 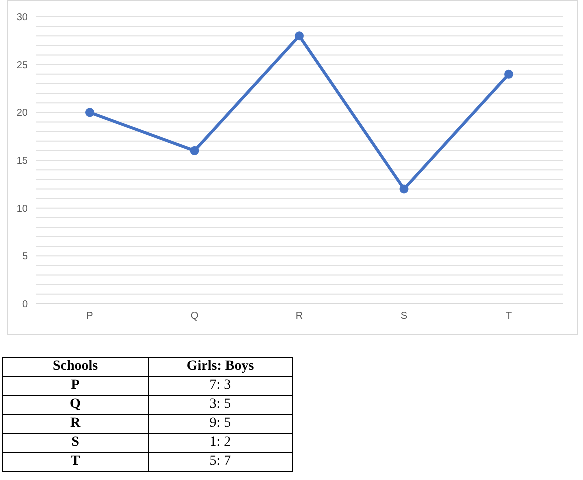 What do you see at coordinates (22, 66) in the screenshot?
I see `y-tick-label: 25` at bounding box center [22, 66].